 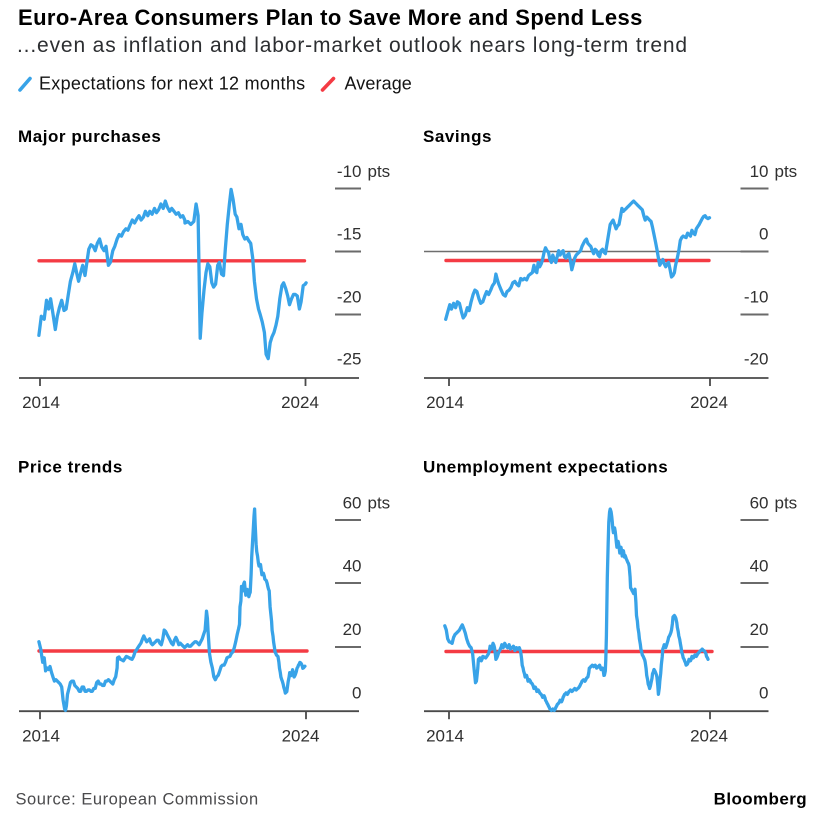 What do you see at coordinates (545, 466) in the screenshot?
I see `svg-text: Unemployment expectations` at bounding box center [545, 466].